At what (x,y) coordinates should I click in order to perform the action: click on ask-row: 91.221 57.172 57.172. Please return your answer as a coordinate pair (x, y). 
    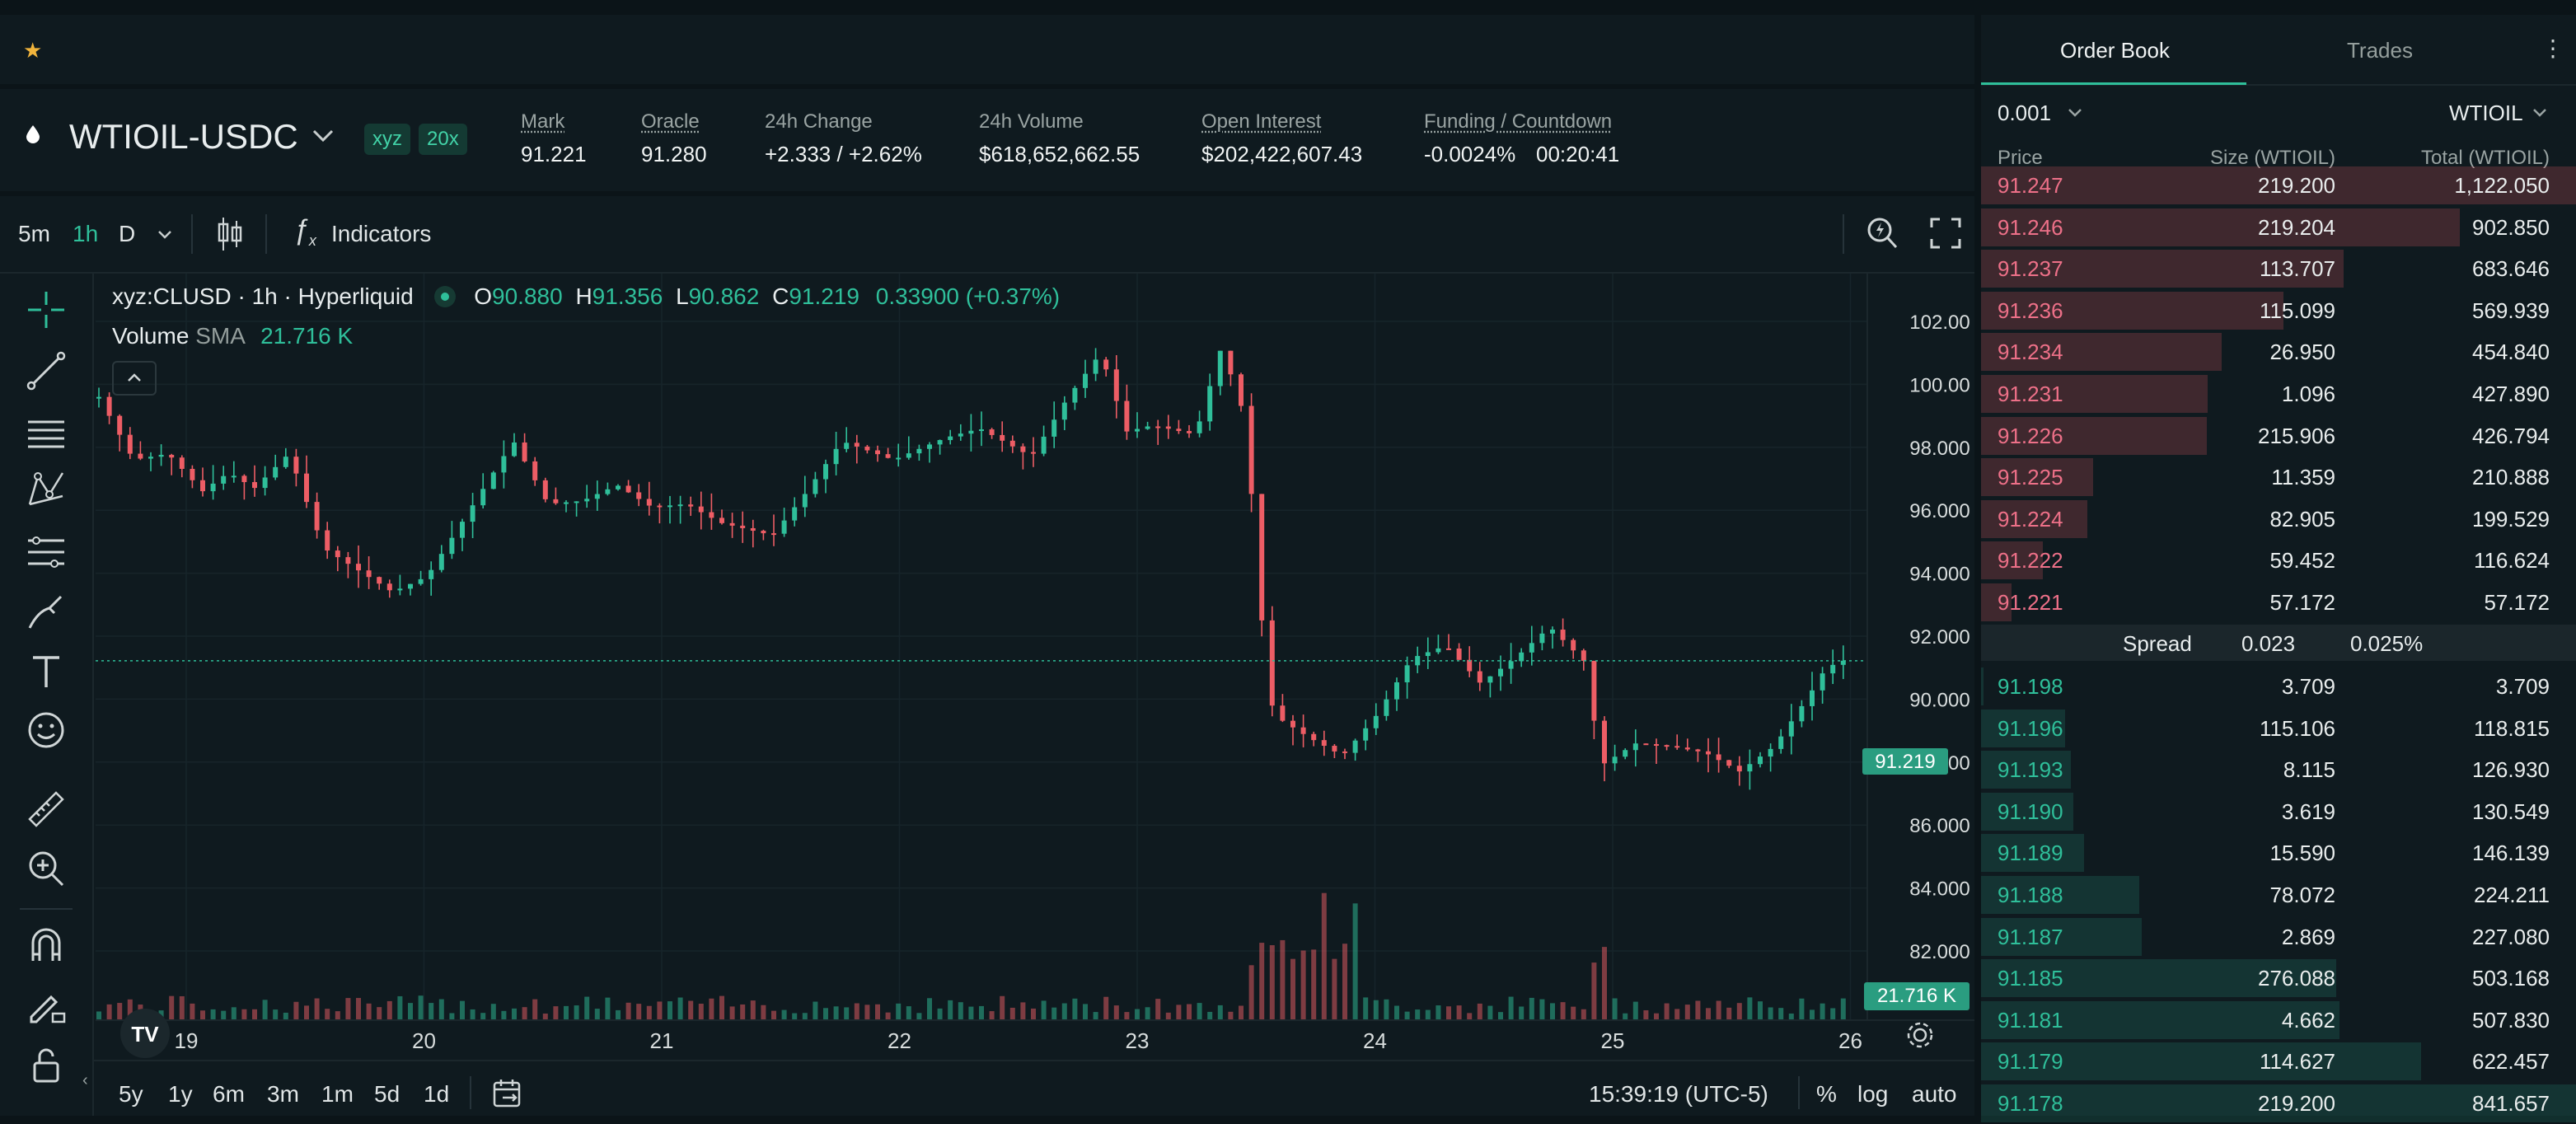
    Looking at the image, I should click on (2278, 602).